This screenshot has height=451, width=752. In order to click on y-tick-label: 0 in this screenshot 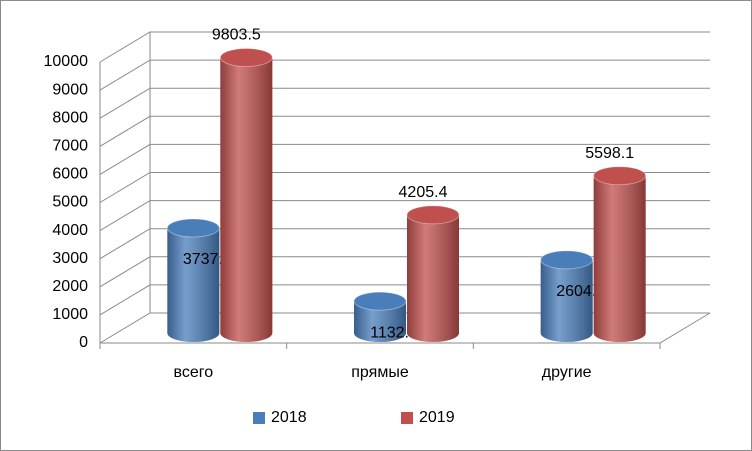, I will do `click(83, 342)`.